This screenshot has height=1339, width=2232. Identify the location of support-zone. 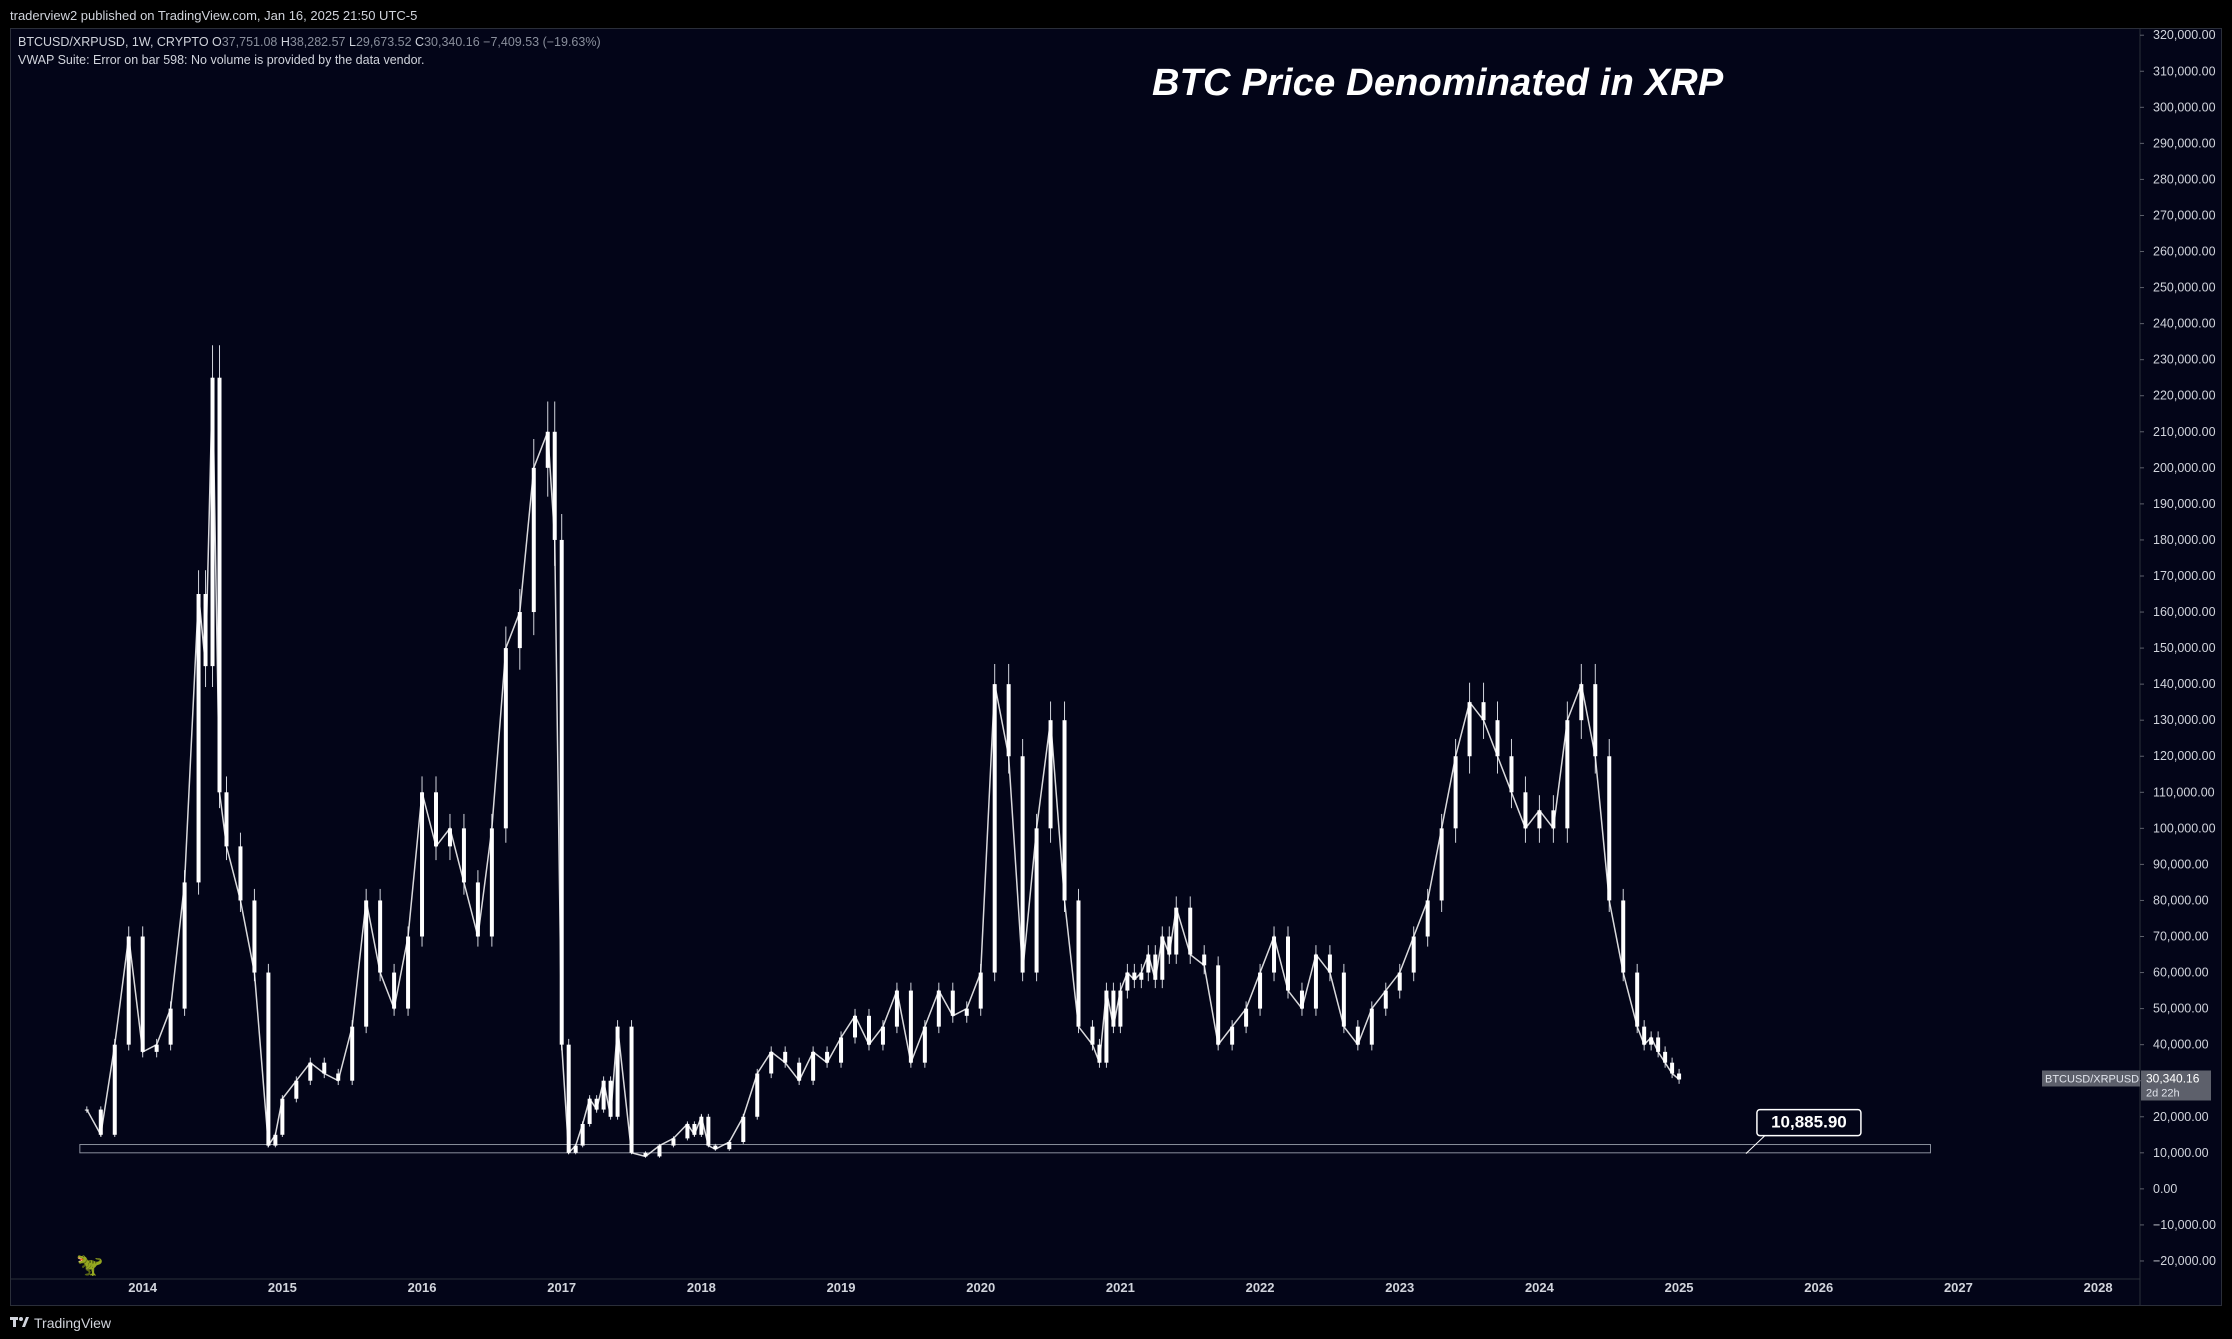
(1005, 1149).